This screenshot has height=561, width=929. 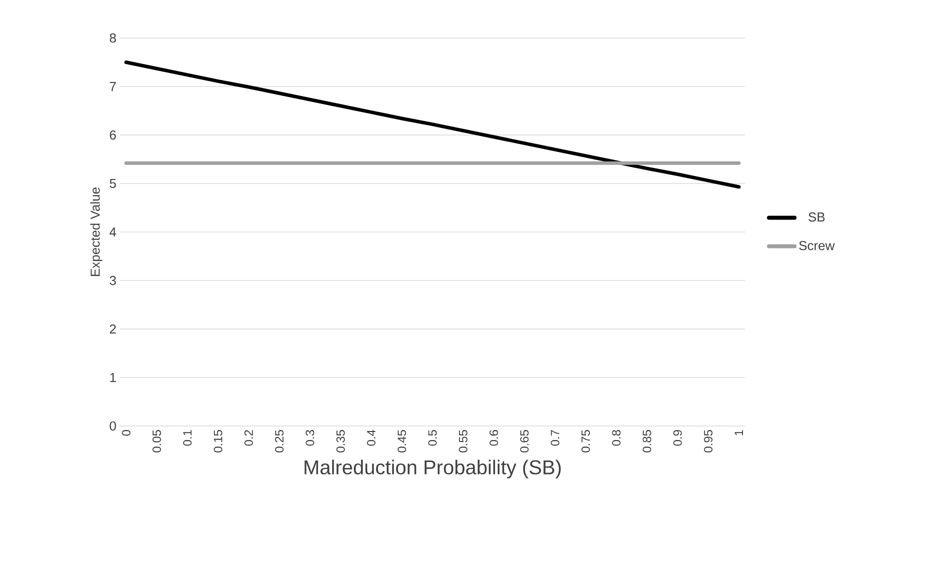 I want to click on x-tick-label: 0.5, so click(x=432, y=438).